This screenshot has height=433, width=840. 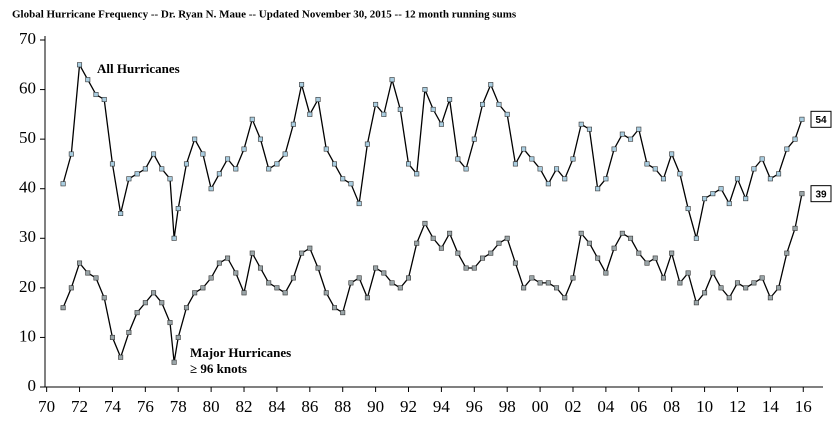 I want to click on x-tick-label: 90, so click(x=375, y=406).